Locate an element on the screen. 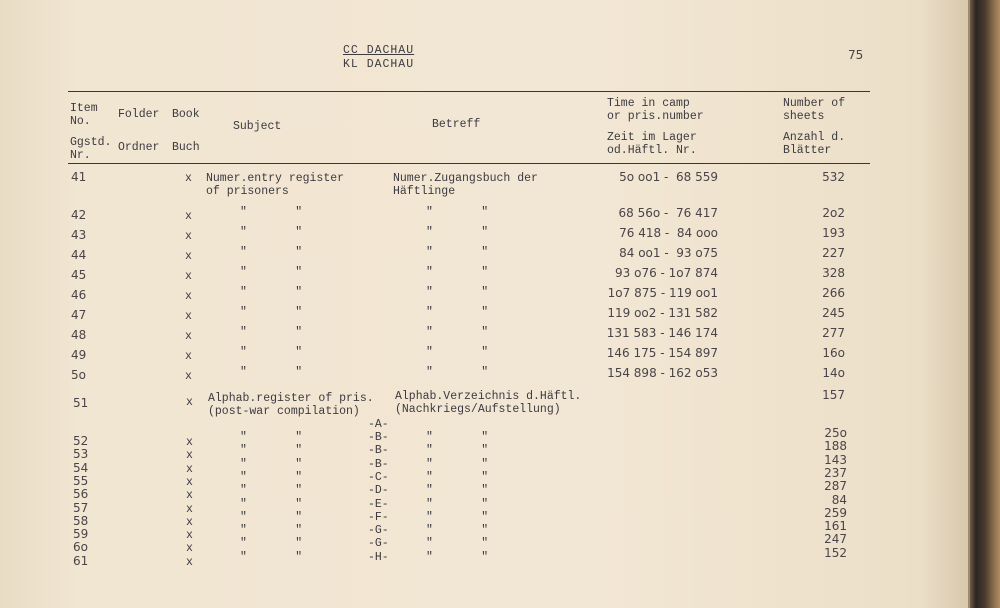 The height and width of the screenshot is (608, 1000). subject-text: Numer.entry register of prisoners is located at coordinates (275, 185).